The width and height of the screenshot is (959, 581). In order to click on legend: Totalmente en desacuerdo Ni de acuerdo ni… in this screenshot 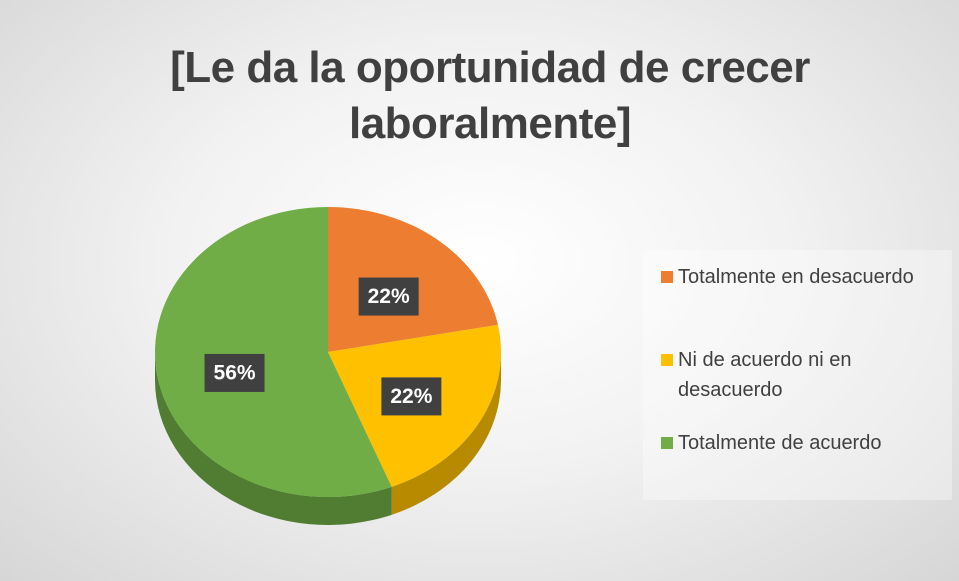, I will do `click(797, 375)`.